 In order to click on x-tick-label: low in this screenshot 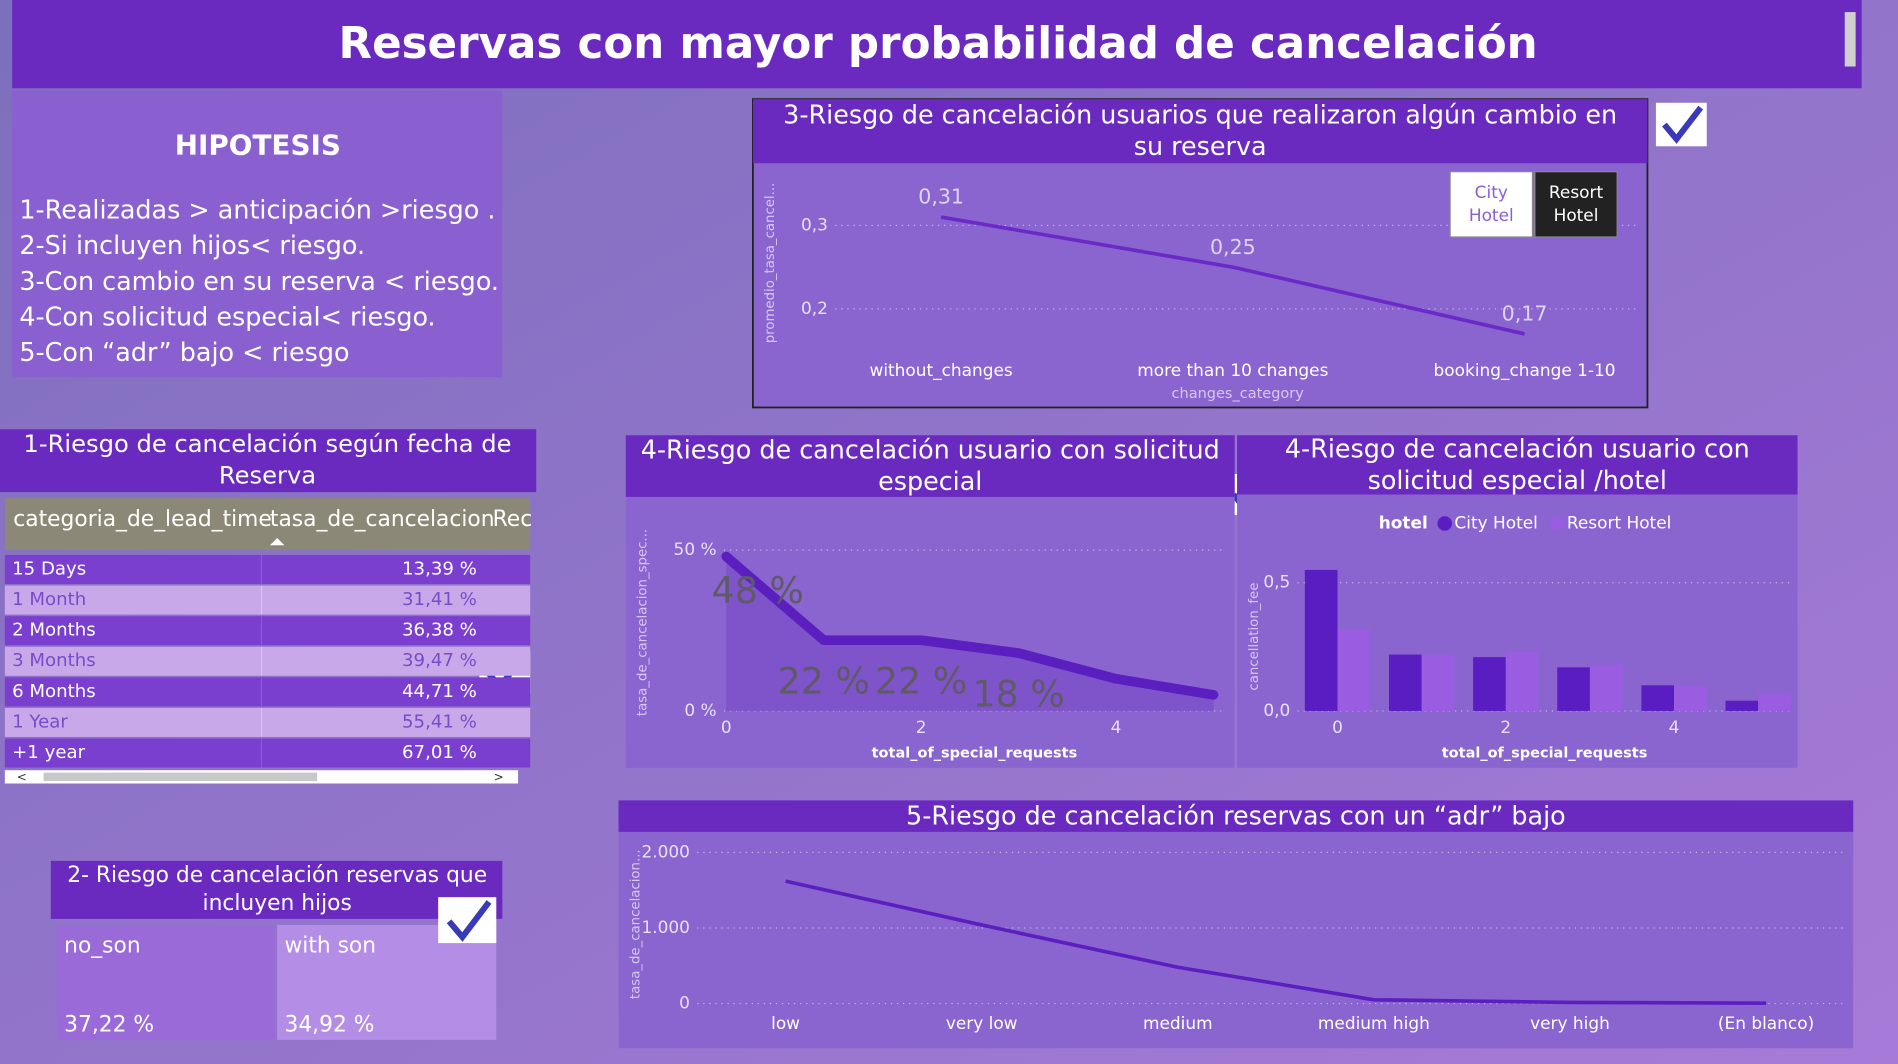, I will do `click(785, 1023)`.